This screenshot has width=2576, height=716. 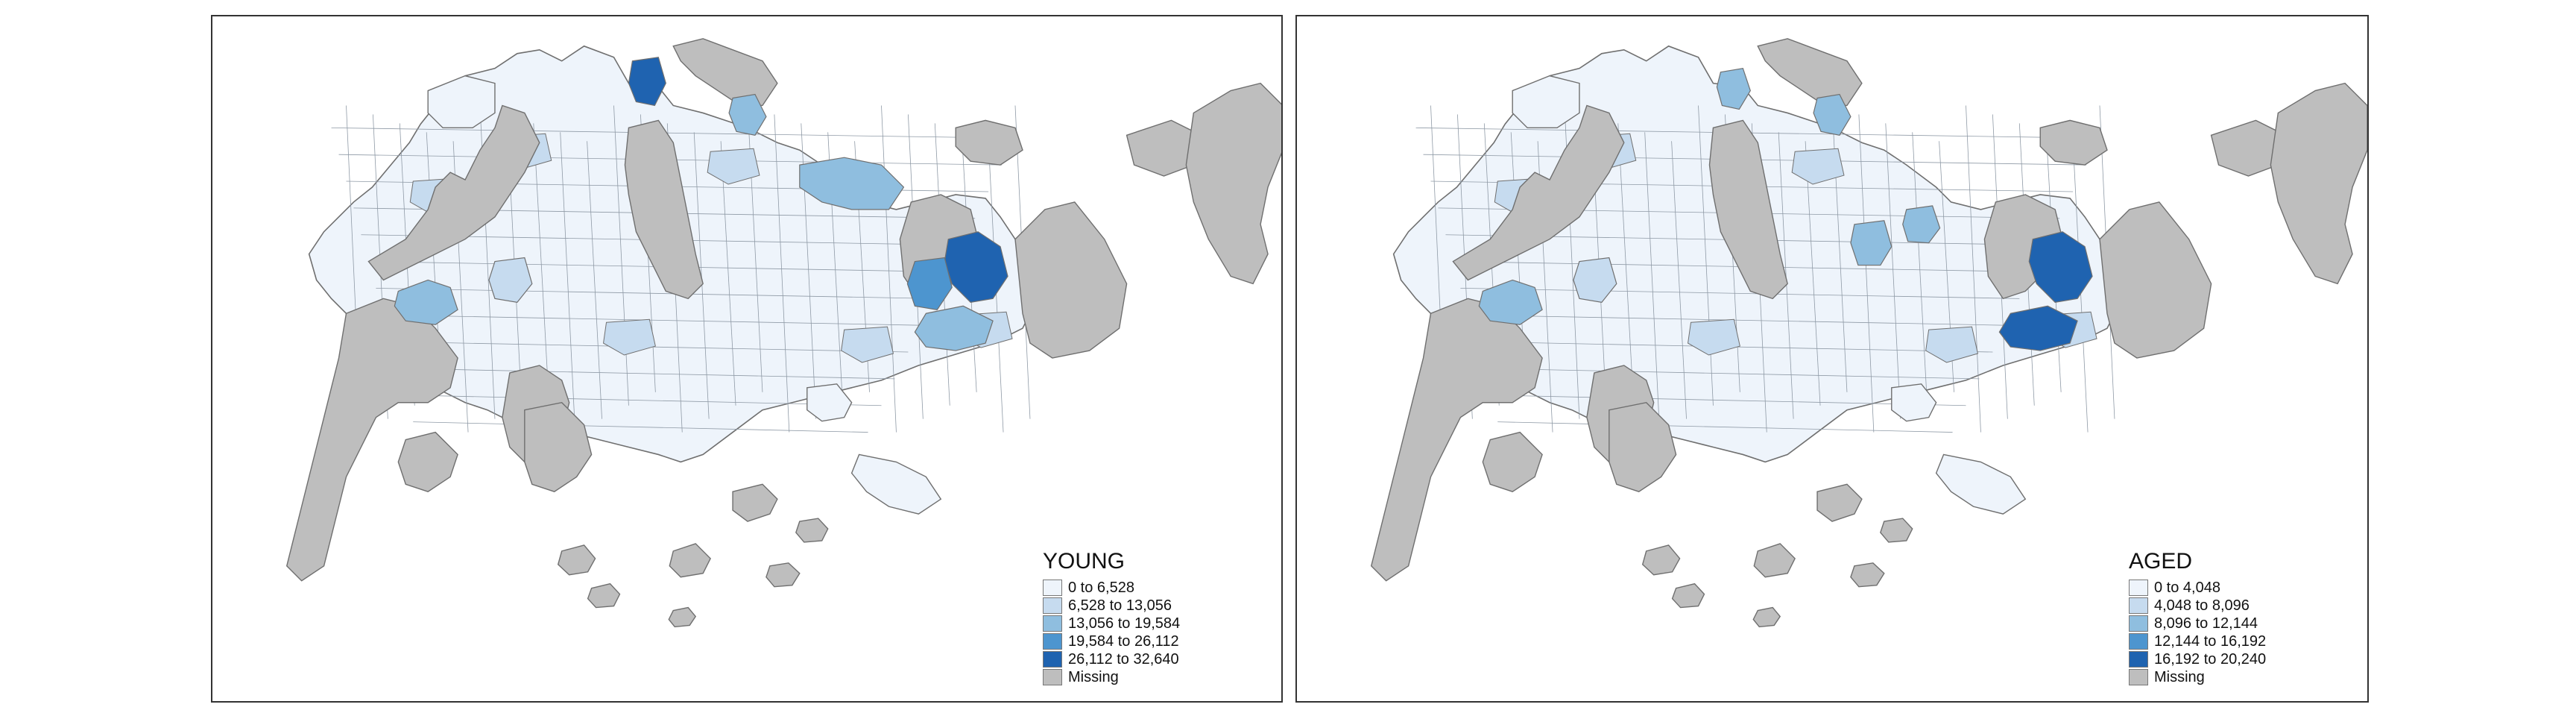 I want to click on legend-label: 26,112 to 32,640, so click(x=1123, y=659).